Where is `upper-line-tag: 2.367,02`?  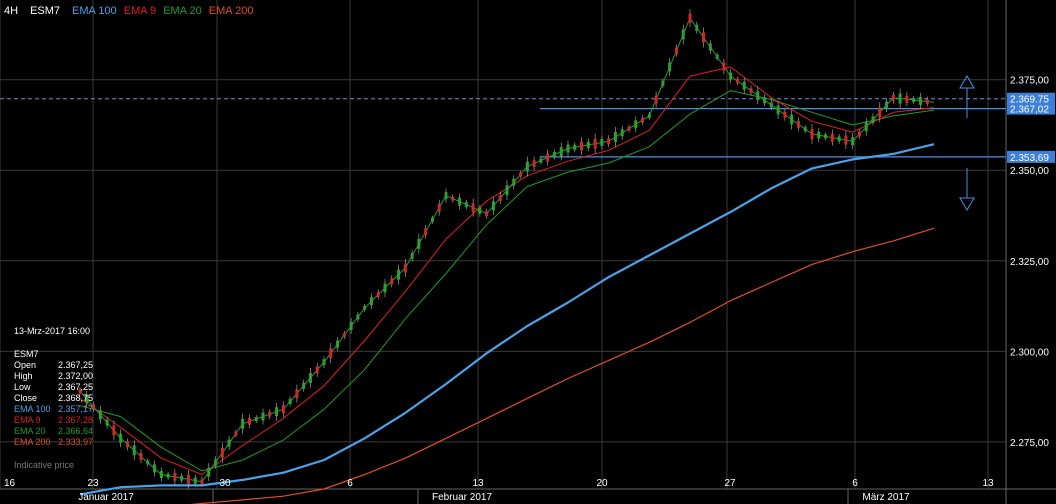 upper-line-tag: 2.367,02 is located at coordinates (1029, 110).